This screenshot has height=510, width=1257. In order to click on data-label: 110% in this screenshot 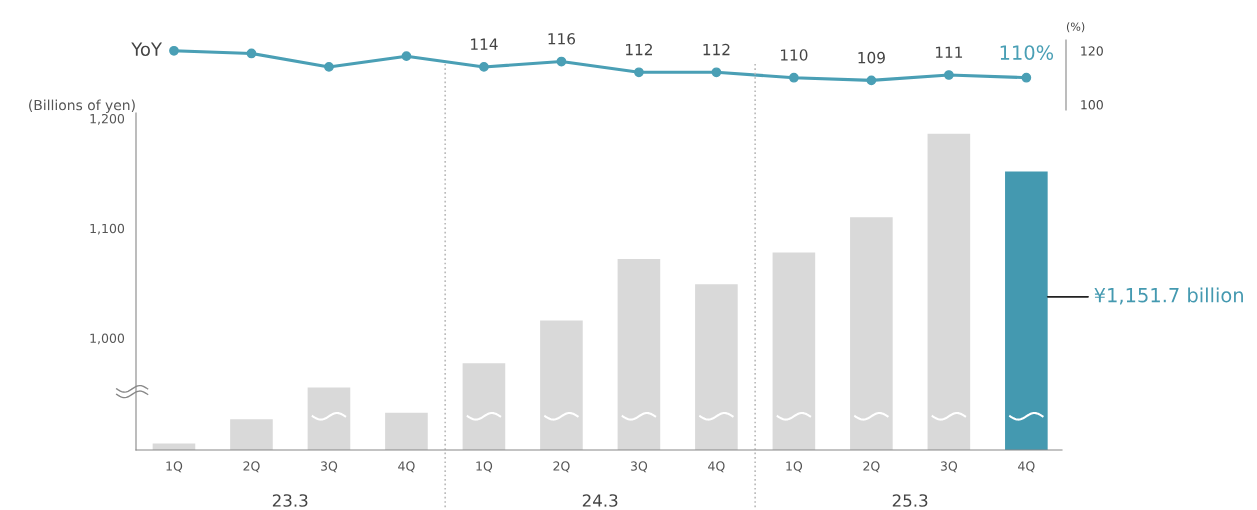, I will do `click(1027, 52)`.